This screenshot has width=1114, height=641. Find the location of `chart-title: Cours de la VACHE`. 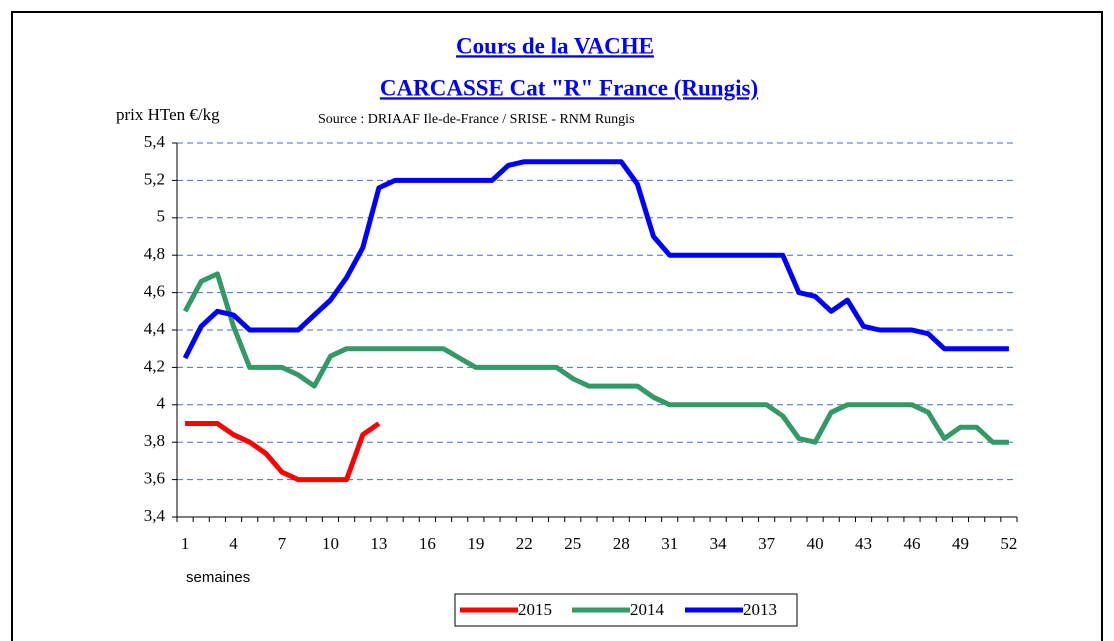

chart-title: Cours de la VACHE is located at coordinates (555, 45).